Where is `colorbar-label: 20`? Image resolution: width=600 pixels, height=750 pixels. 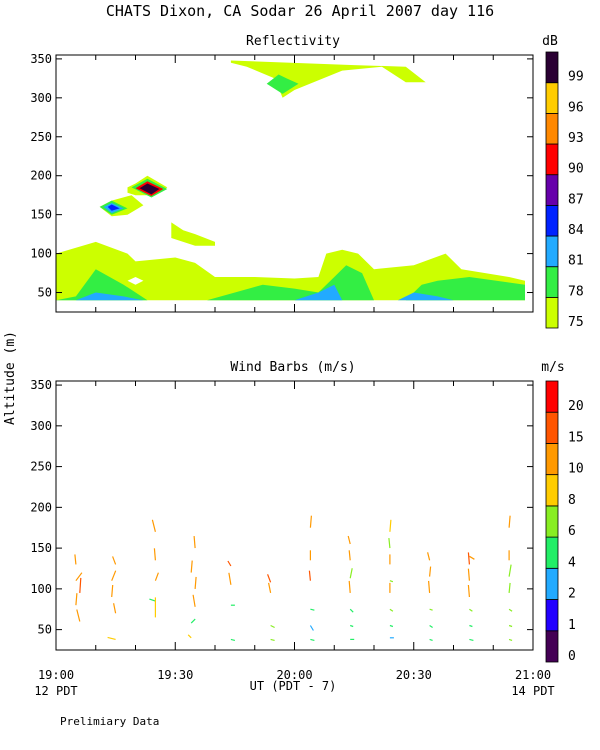 colorbar-label: 20 is located at coordinates (576, 406).